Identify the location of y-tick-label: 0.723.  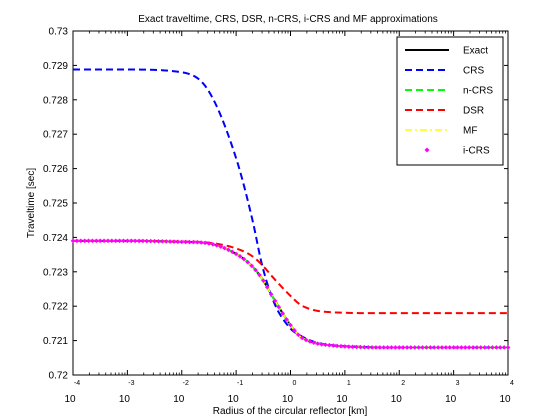
(55, 272).